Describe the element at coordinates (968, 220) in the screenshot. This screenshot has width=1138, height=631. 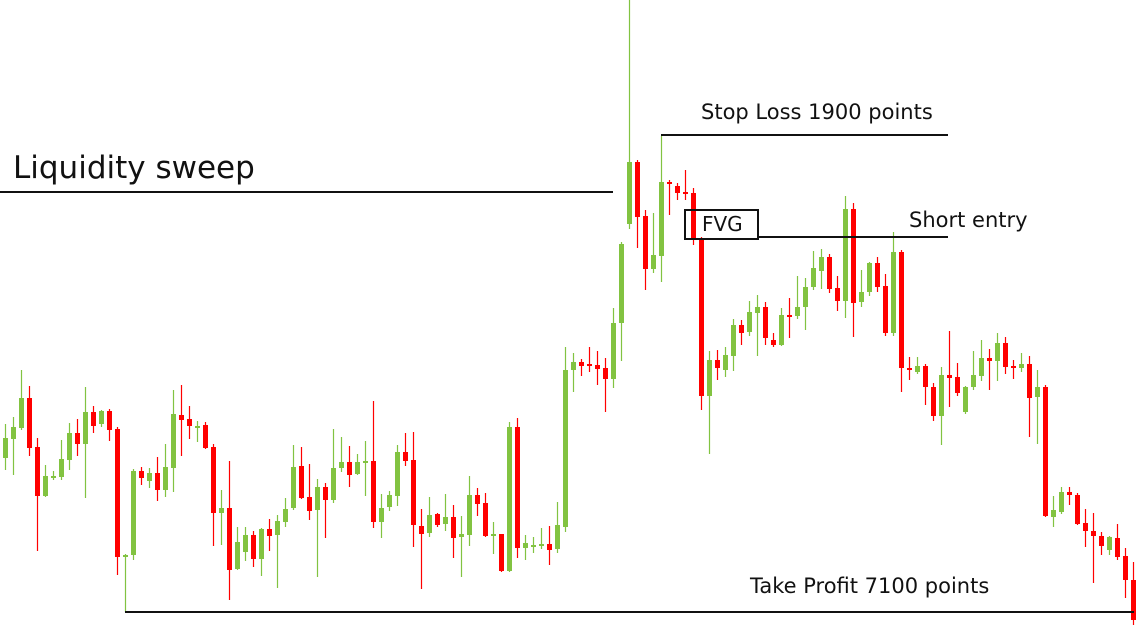
I see `short-entry-label: Short entry` at that location.